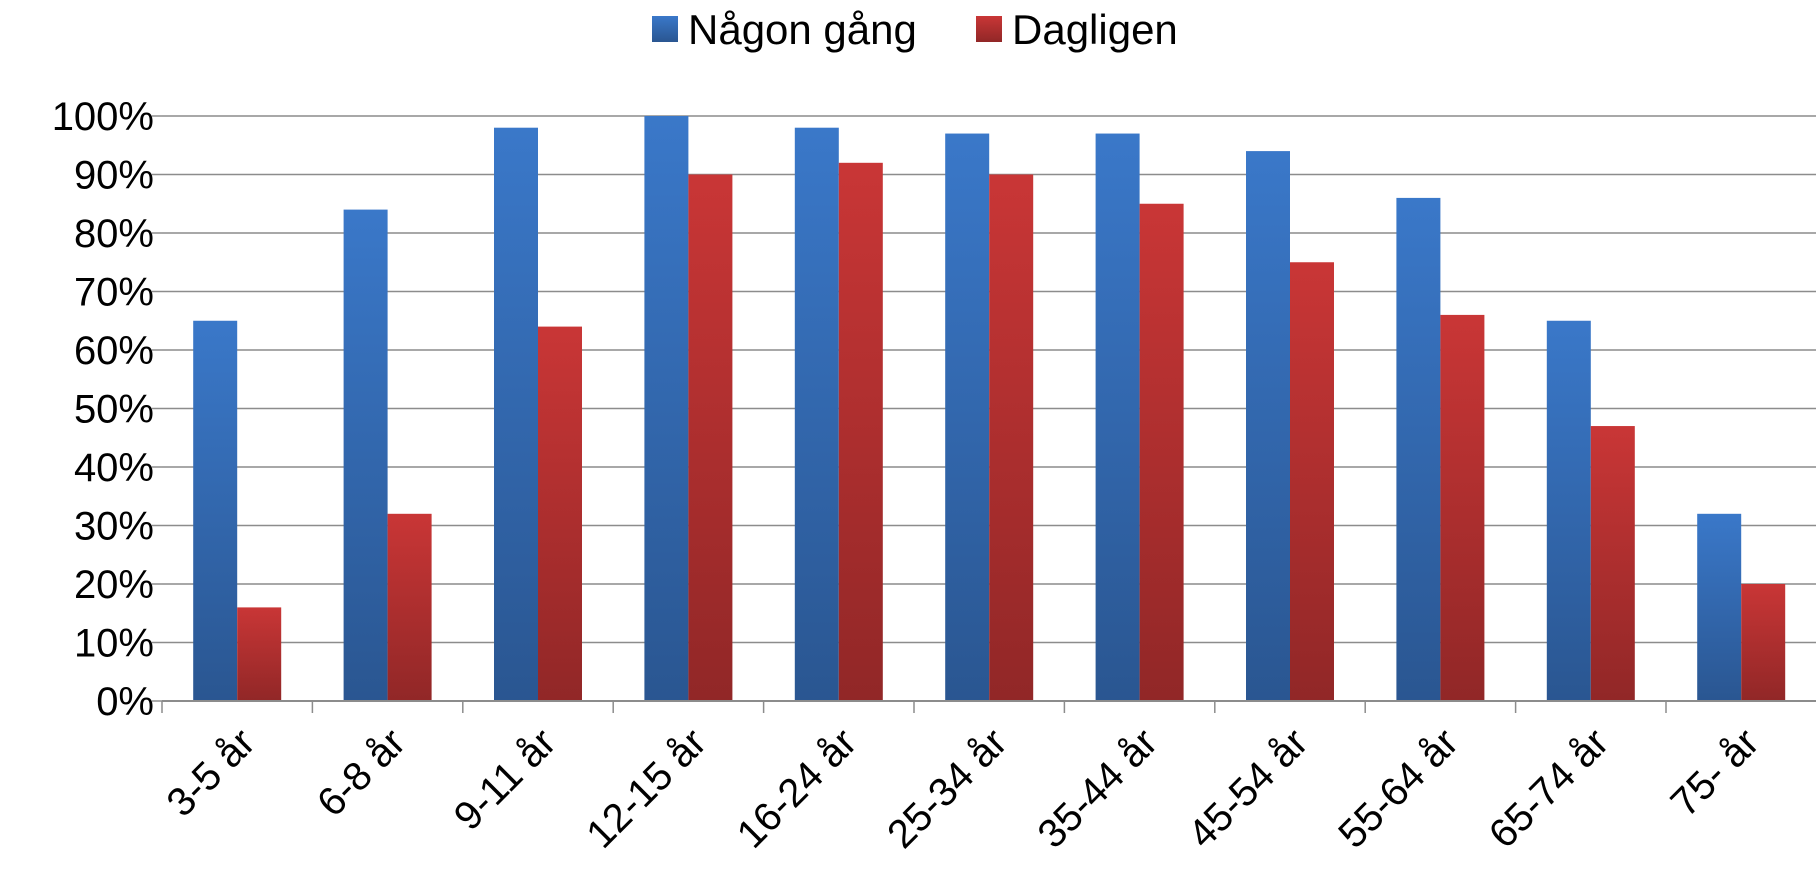 The image size is (1816, 872). I want to click on legend-label-dagligen: Dagligen, so click(1095, 29).